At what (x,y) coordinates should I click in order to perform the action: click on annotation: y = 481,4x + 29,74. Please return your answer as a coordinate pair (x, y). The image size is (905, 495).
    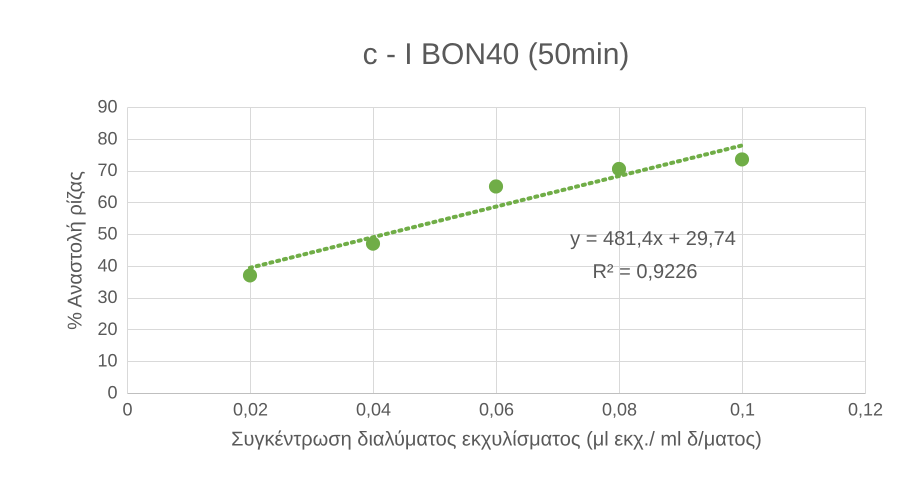
    Looking at the image, I should click on (653, 239).